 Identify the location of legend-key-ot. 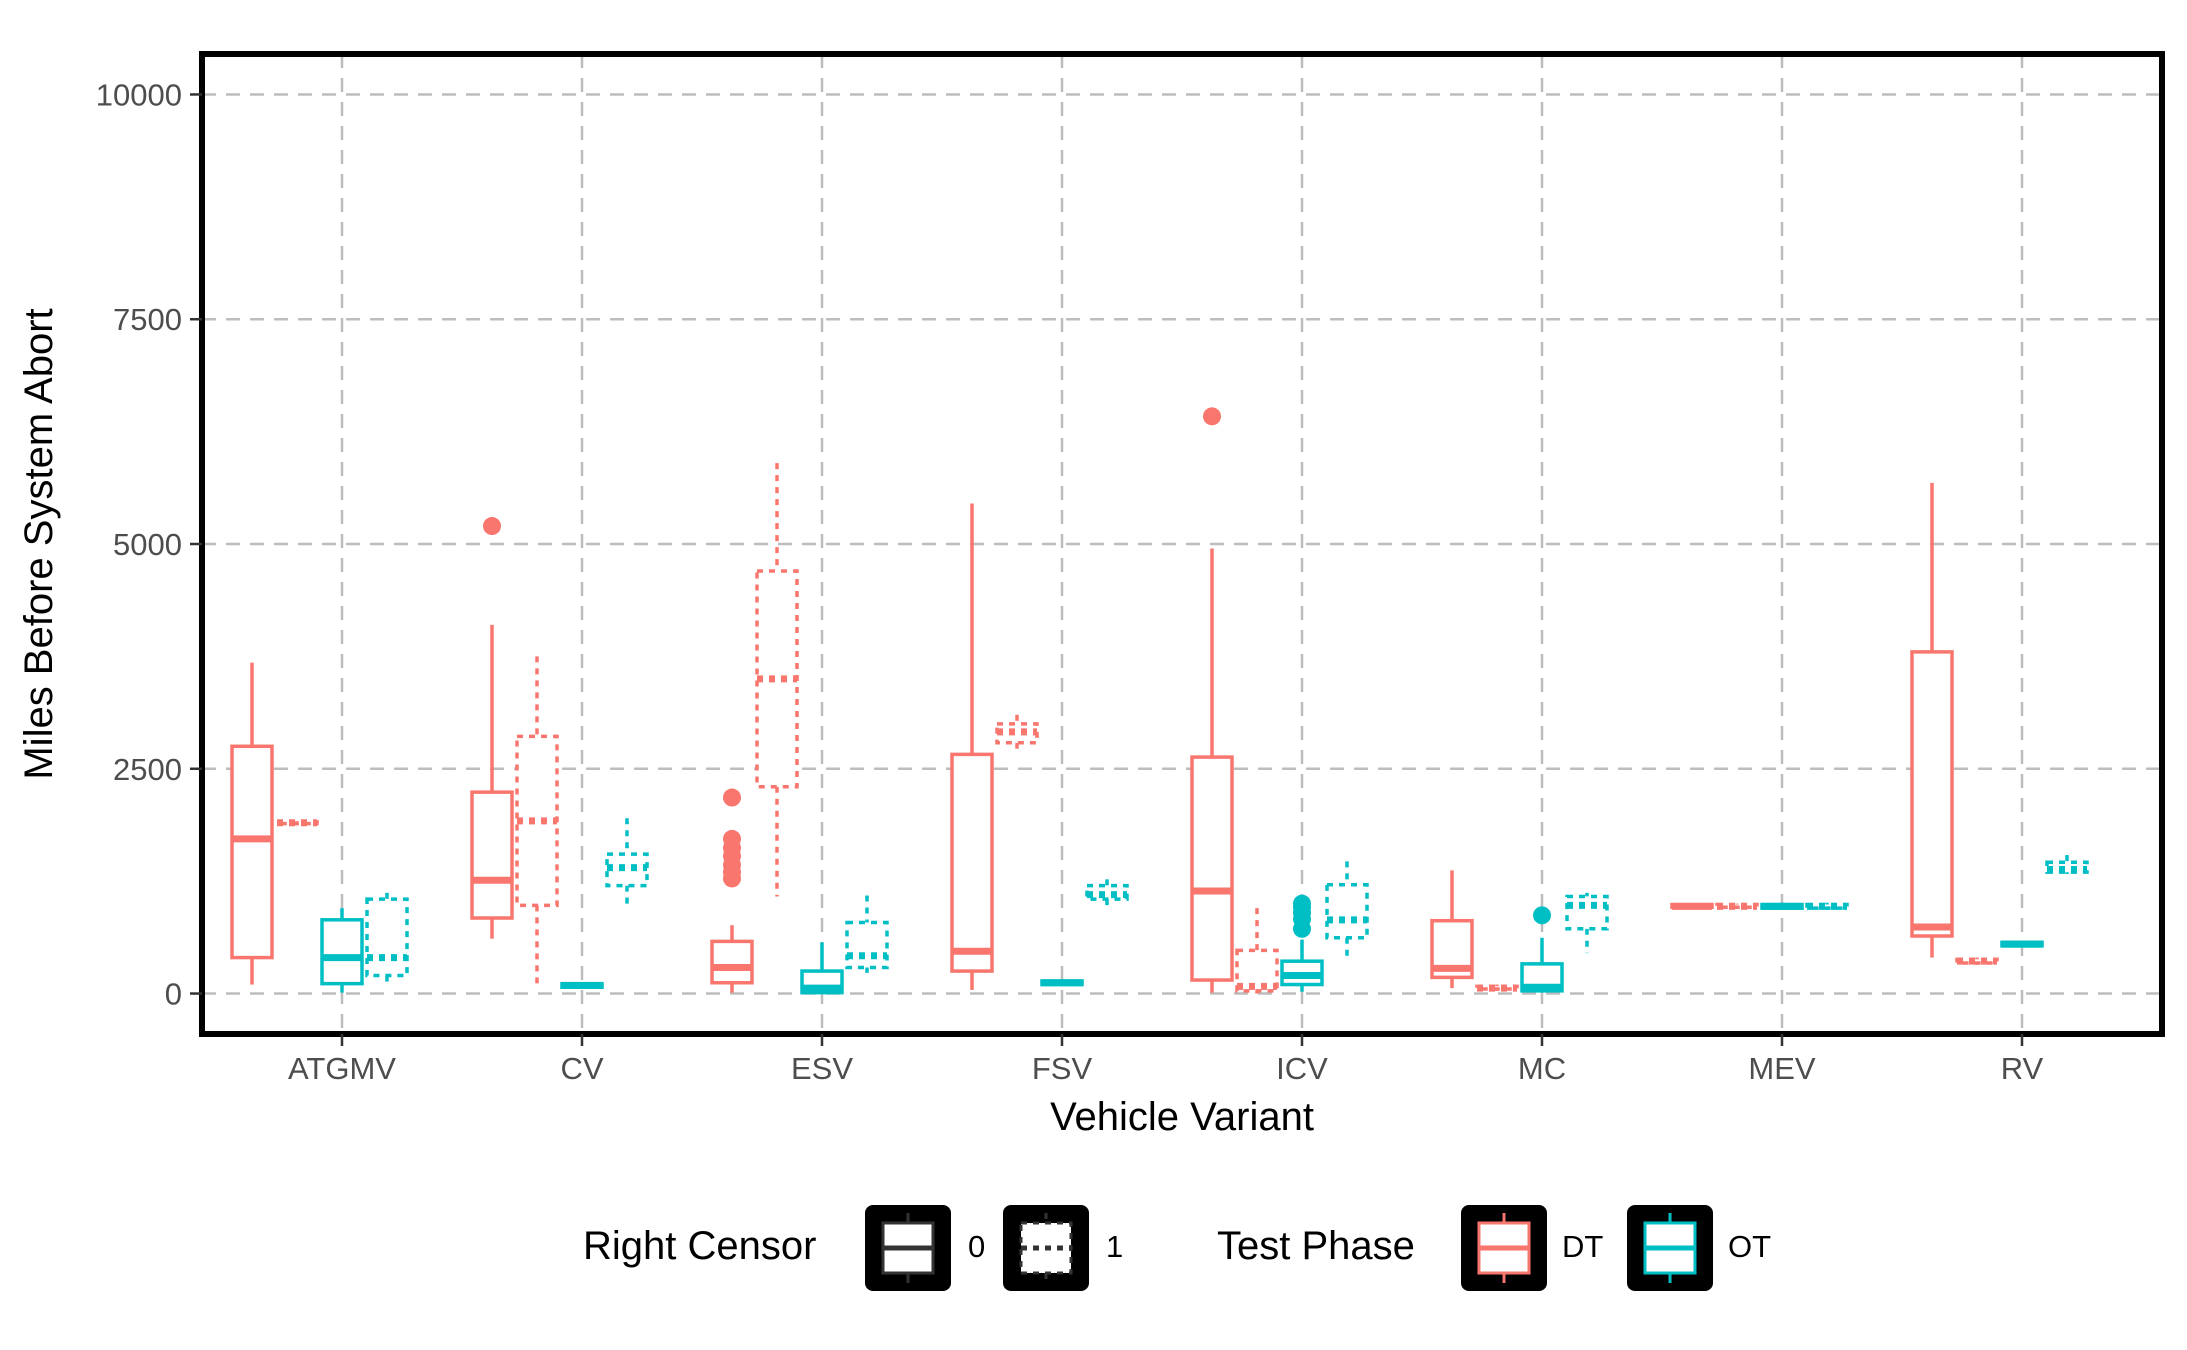
(1670, 1248).